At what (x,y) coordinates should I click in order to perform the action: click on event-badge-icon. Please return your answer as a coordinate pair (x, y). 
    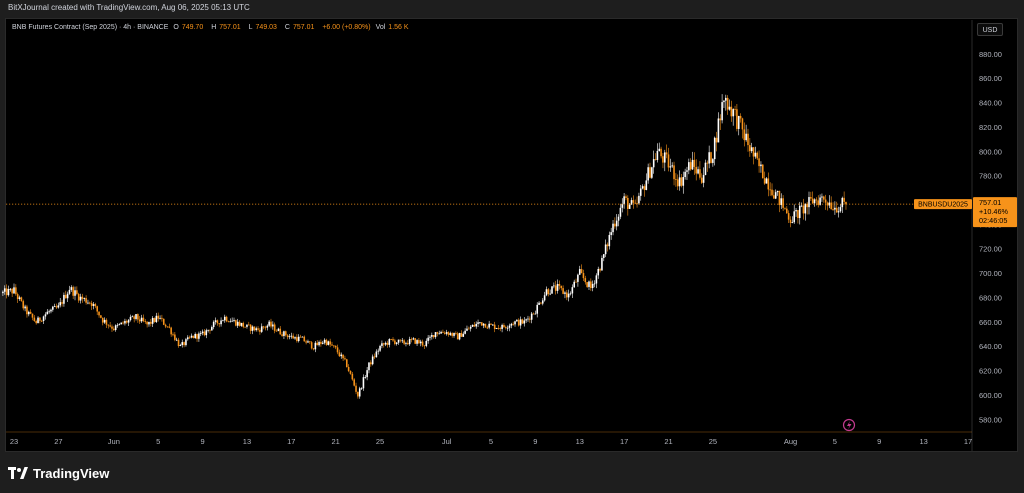
    Looking at the image, I should click on (849, 425).